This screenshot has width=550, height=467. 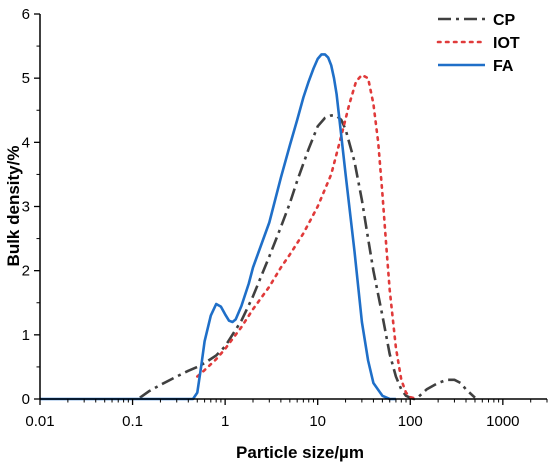 I want to click on x-ticks: 0.01 0.1 1 10 100 1000, so click(x=286, y=414).